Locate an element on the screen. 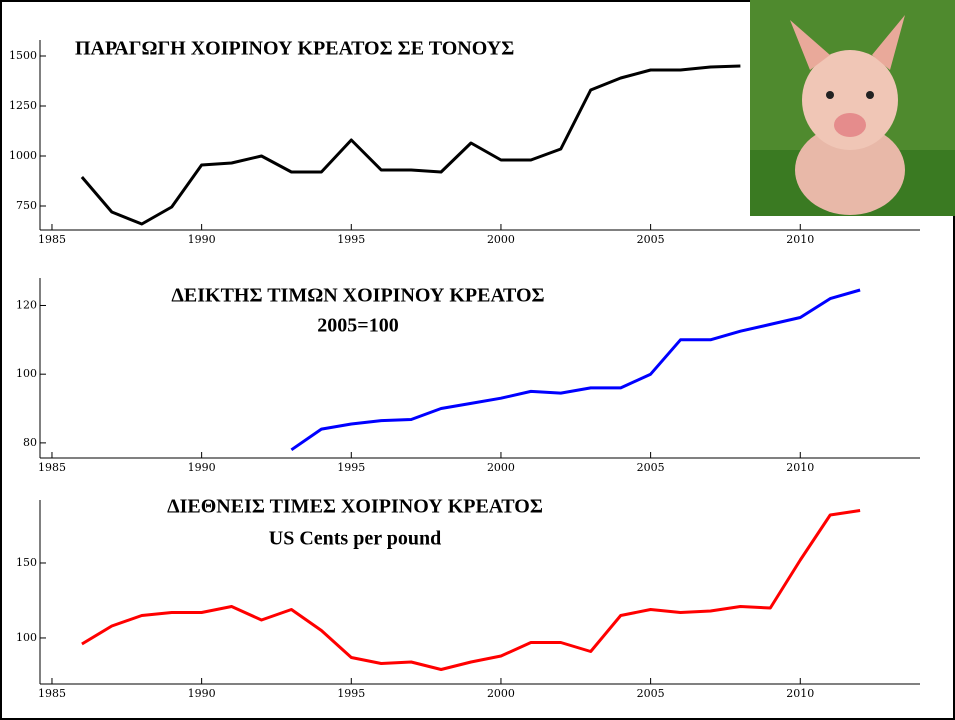 The image size is (955, 720). y-tick-label: 1000 is located at coordinates (23, 155).